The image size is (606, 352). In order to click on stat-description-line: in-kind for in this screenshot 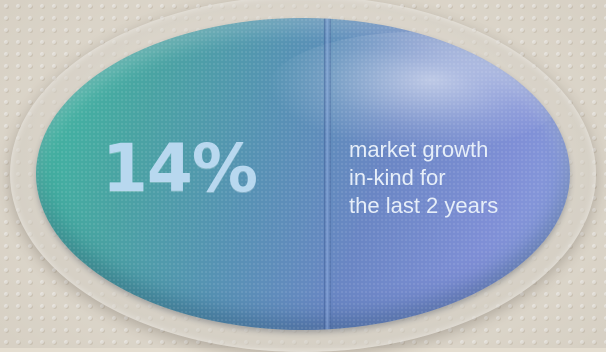, I will do `click(397, 177)`.